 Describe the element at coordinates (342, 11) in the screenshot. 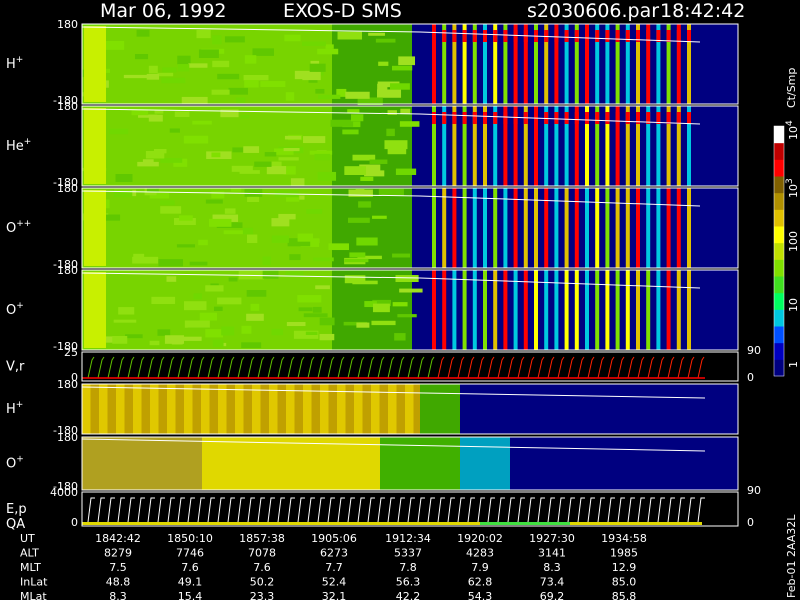

I see `header-instrument: EXOS-D SMS` at that location.